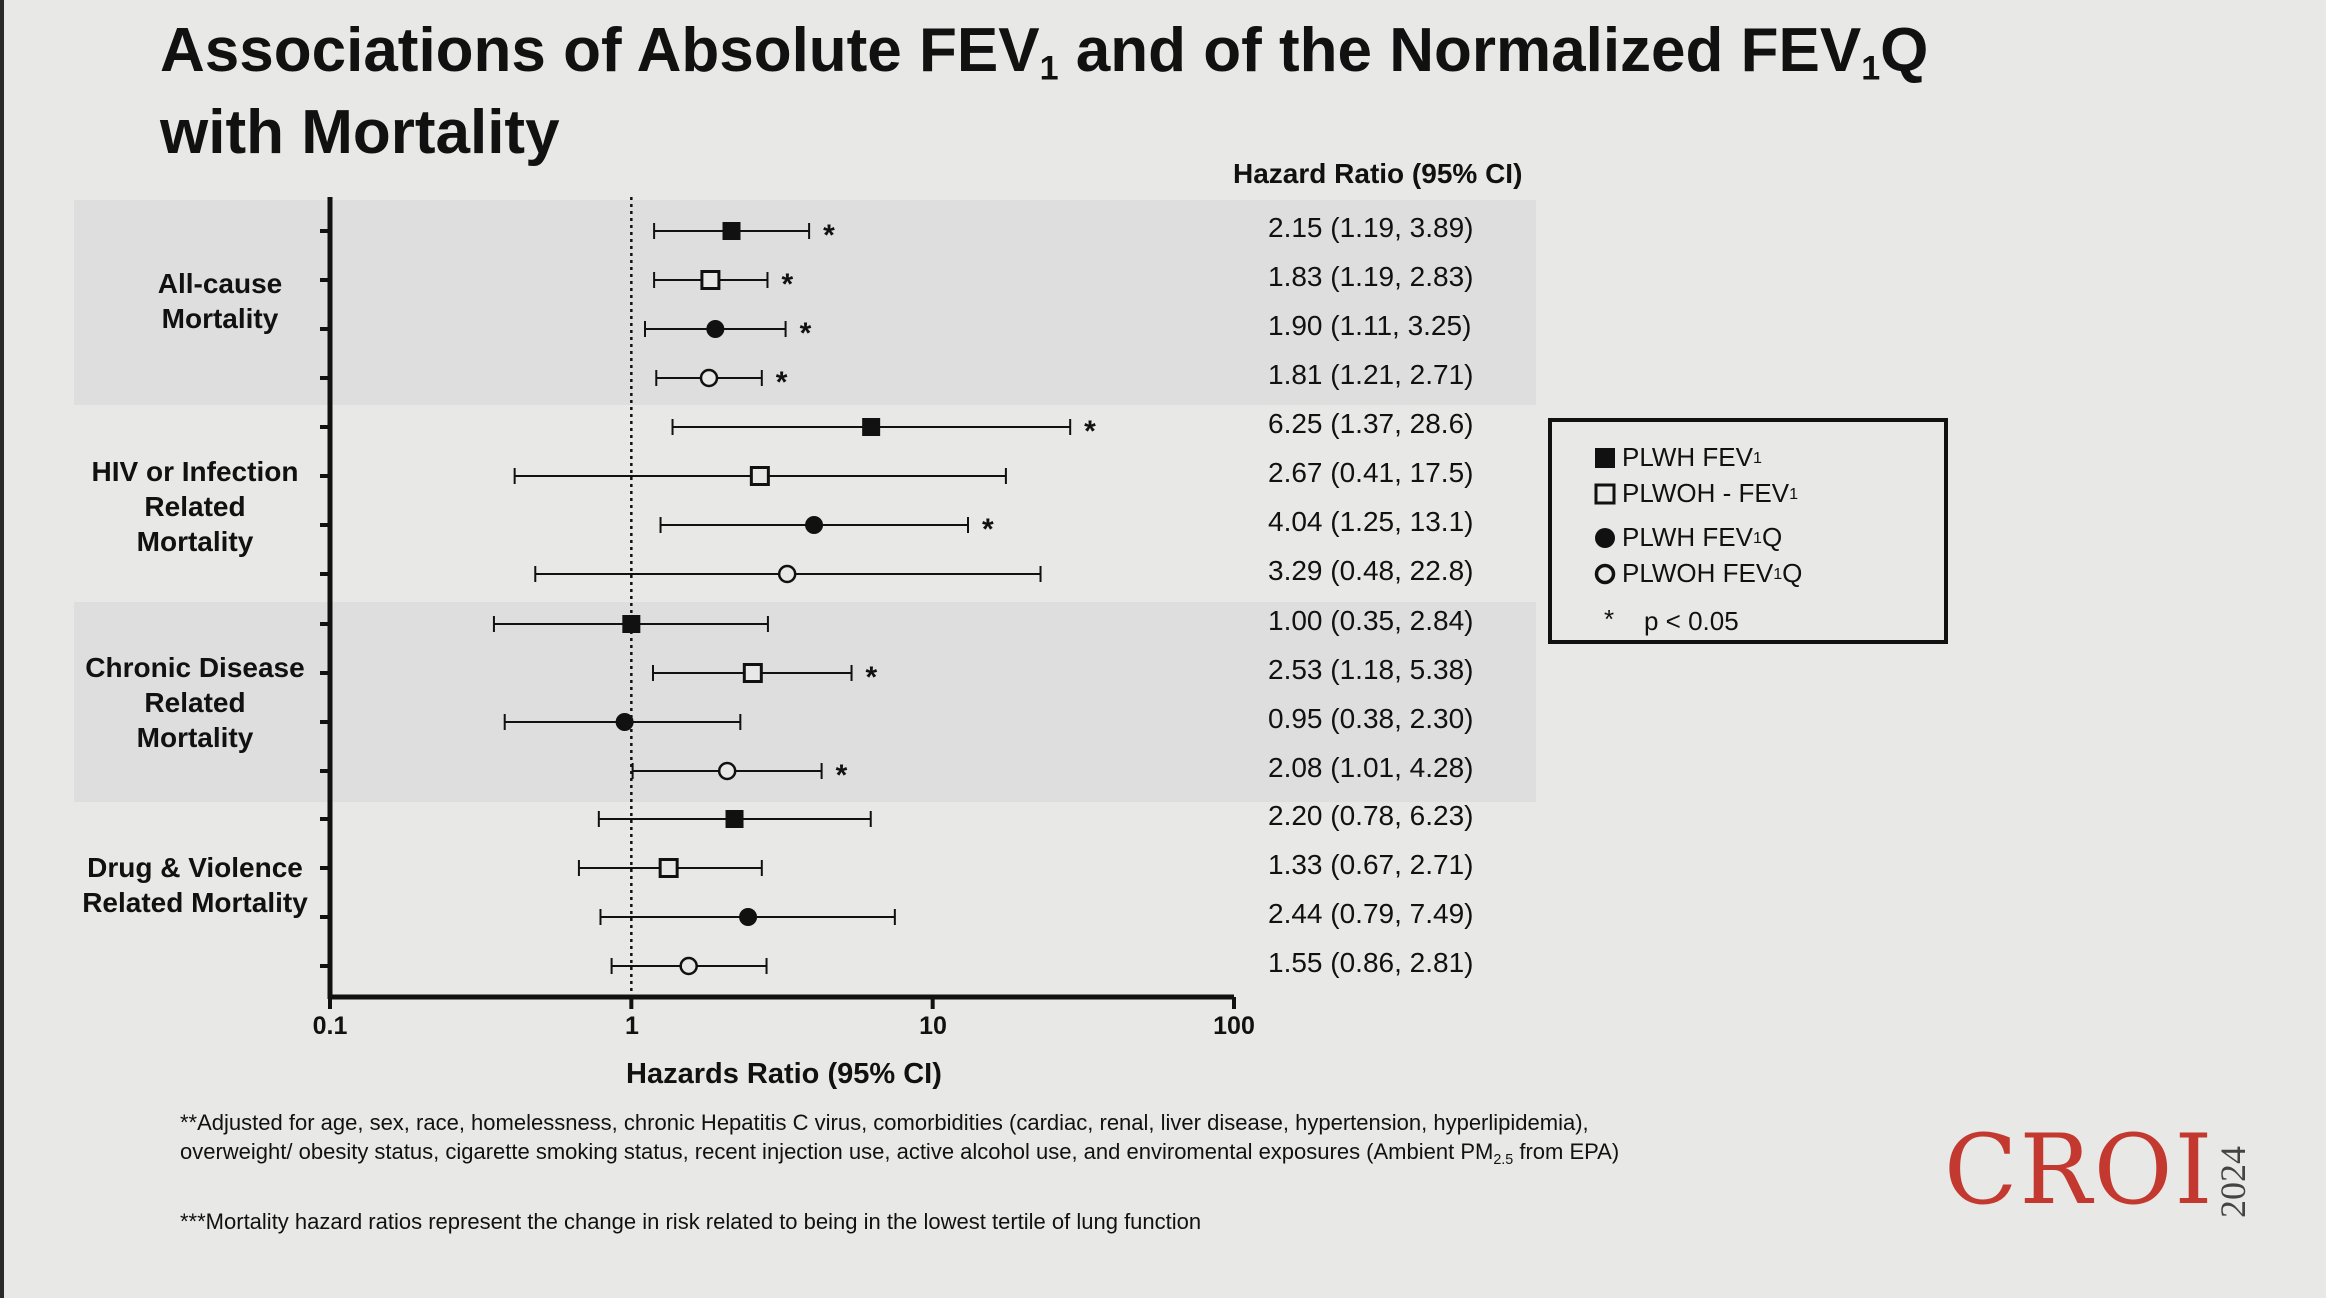 The height and width of the screenshot is (1298, 2326). Describe the element at coordinates (1371, 570) in the screenshot. I see `hr-value: 3.29 (0.48, 22.8)` at that location.